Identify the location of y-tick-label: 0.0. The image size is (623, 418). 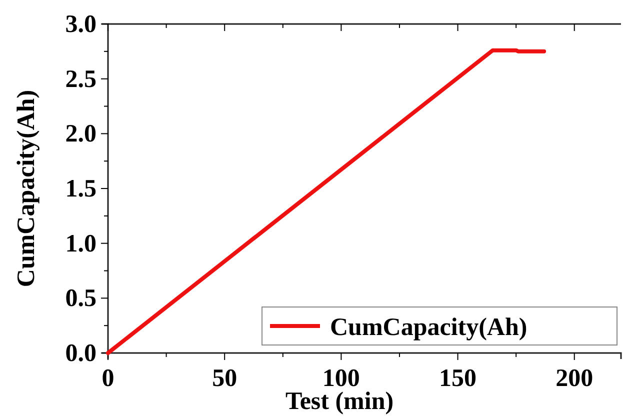
(80, 353).